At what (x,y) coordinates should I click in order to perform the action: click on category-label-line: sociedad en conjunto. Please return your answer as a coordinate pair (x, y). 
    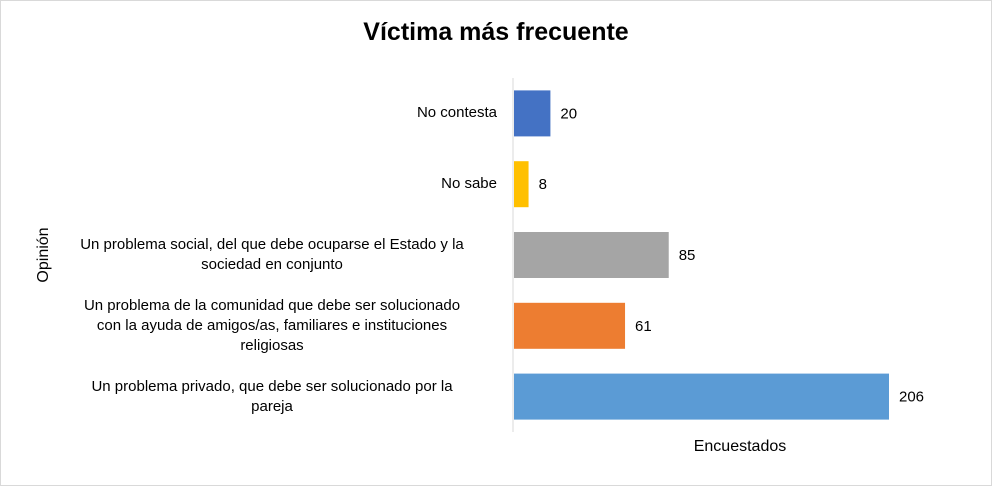
    Looking at the image, I should click on (272, 264).